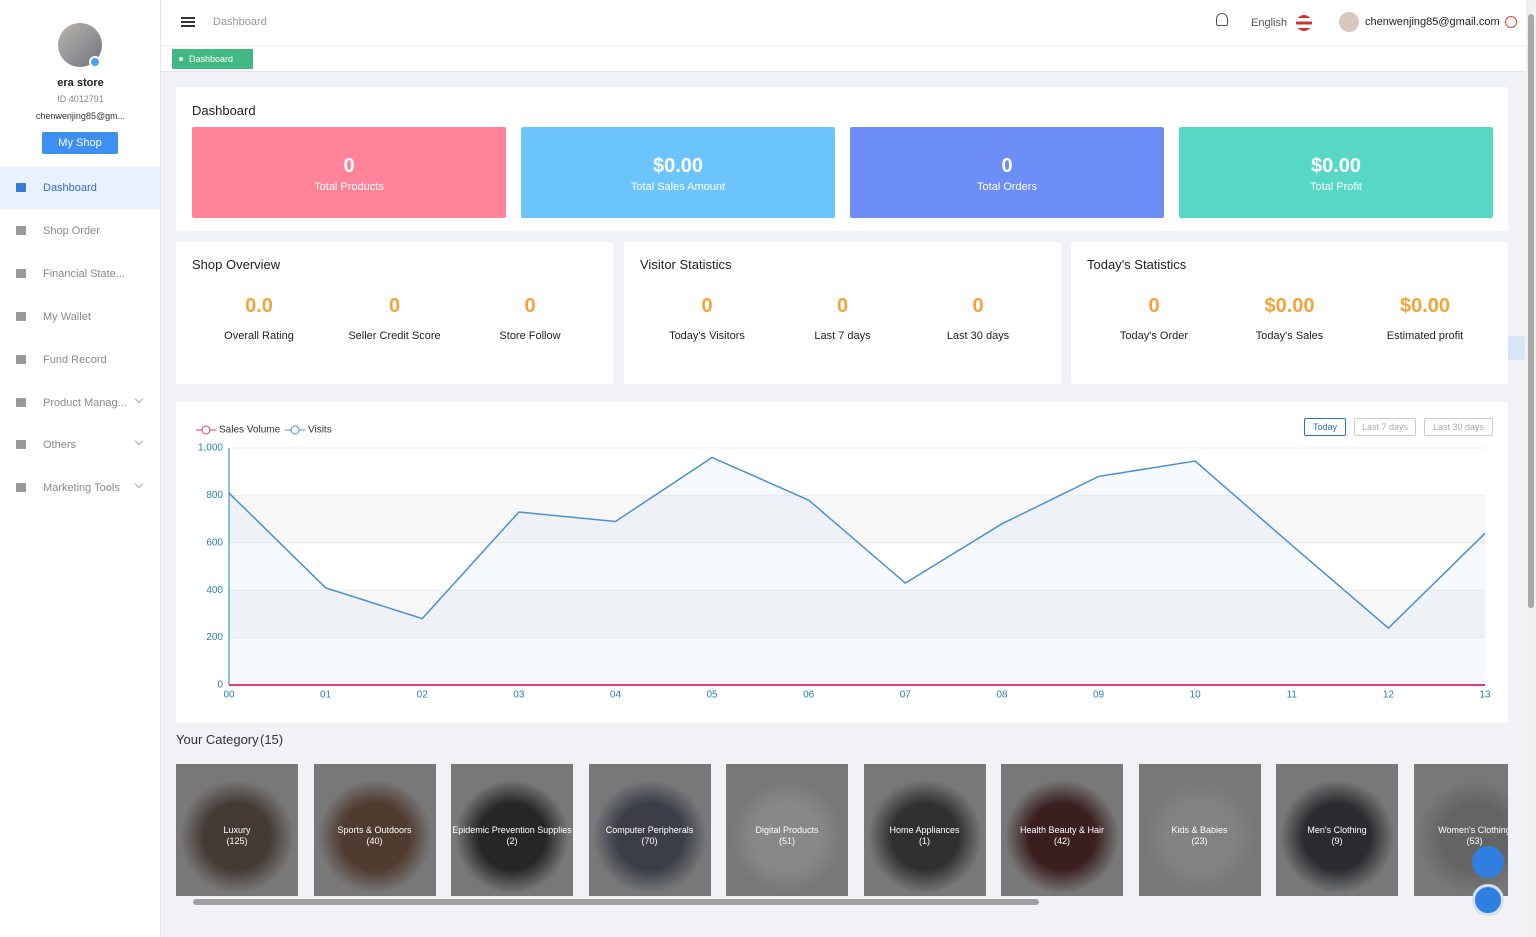  What do you see at coordinates (214, 590) in the screenshot?
I see `y-tick-label: 400` at bounding box center [214, 590].